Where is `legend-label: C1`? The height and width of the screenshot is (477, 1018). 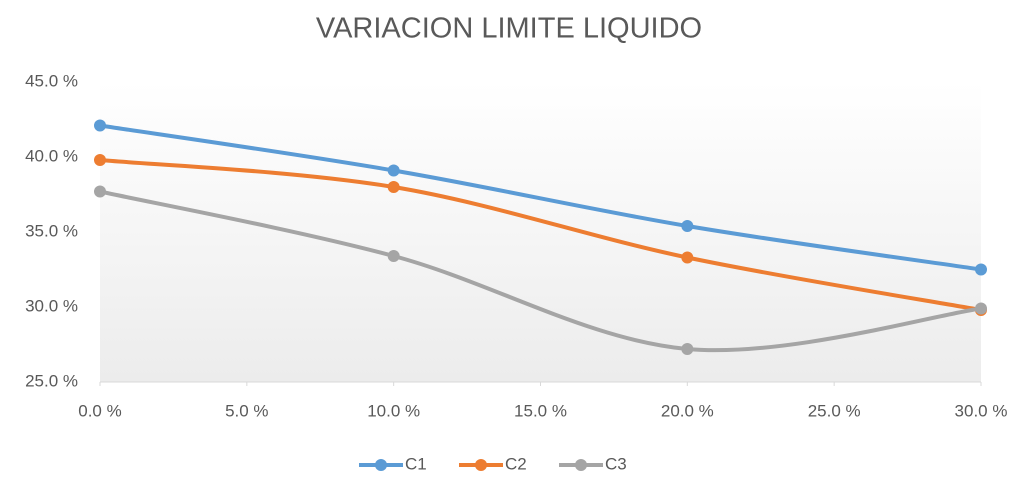 legend-label: C1 is located at coordinates (416, 463).